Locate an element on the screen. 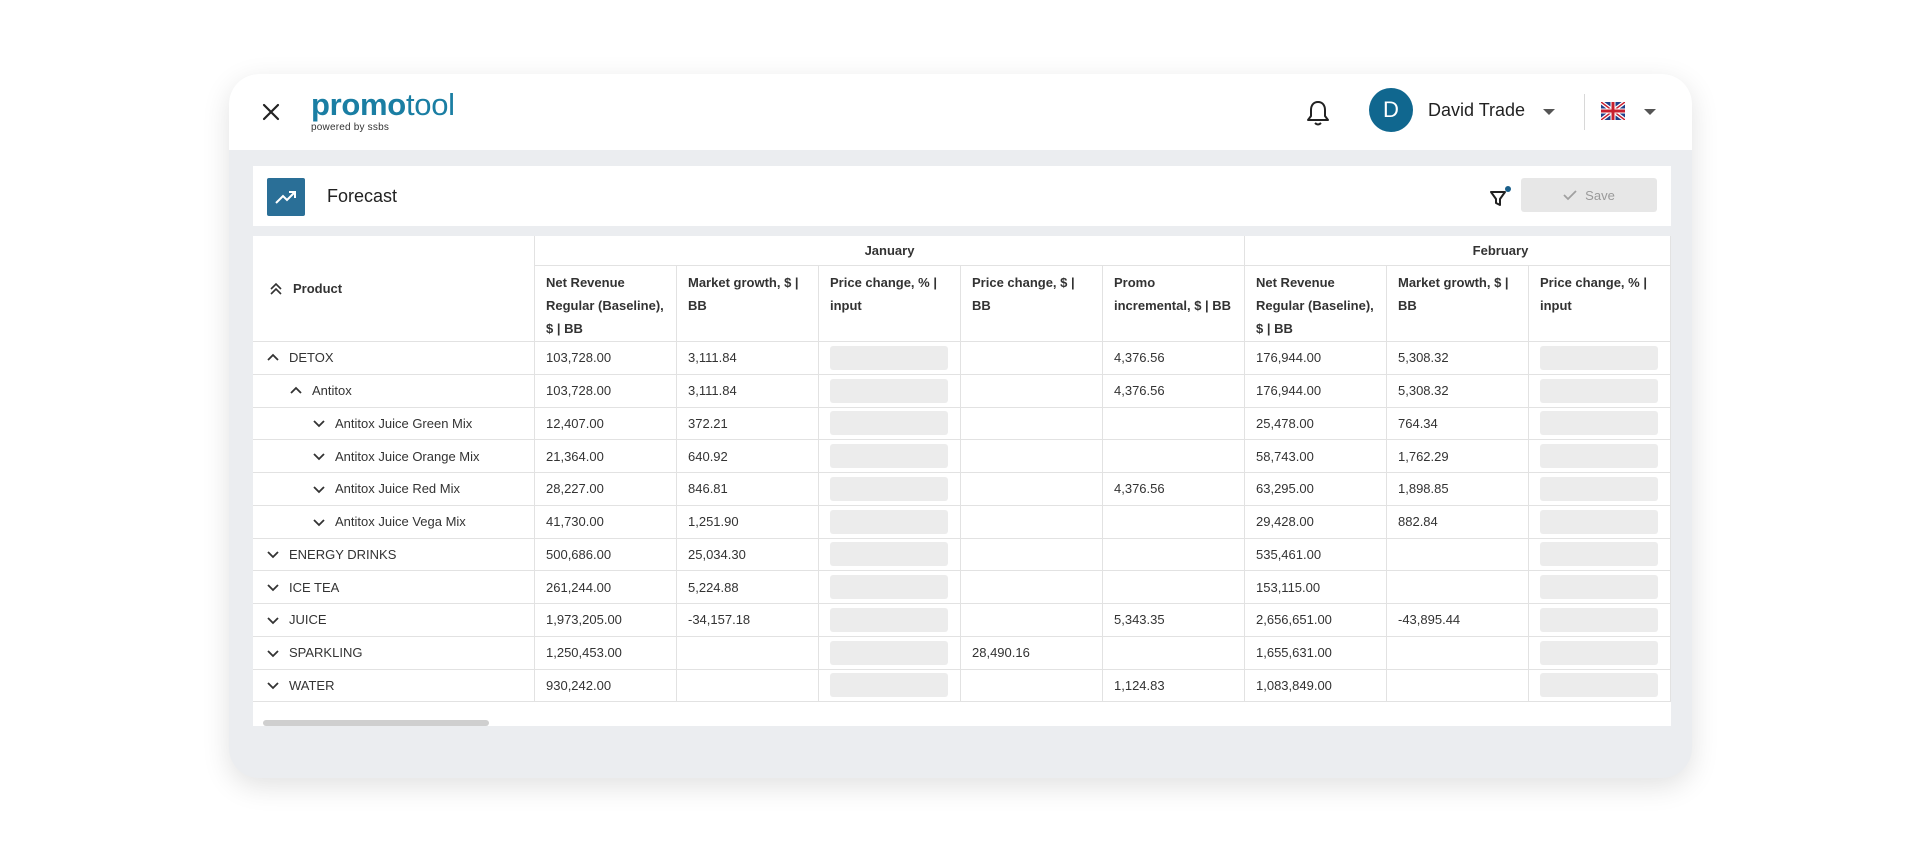  avatar: D is located at coordinates (1391, 110).